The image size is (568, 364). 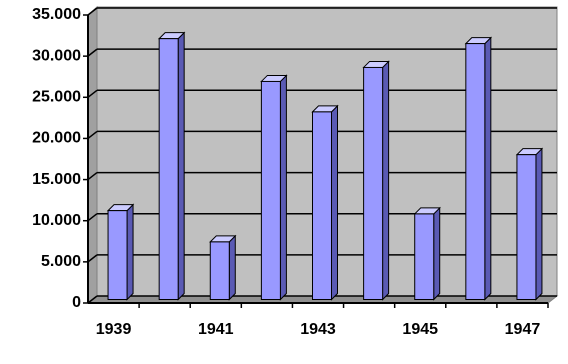 I want to click on y-tick-label: 5.000, so click(x=61, y=261).